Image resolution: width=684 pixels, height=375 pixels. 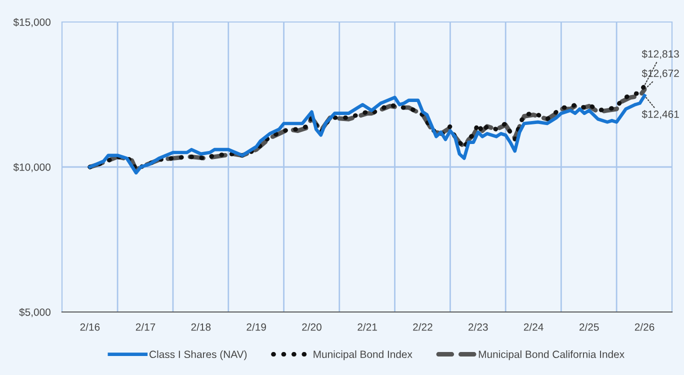 What do you see at coordinates (367, 327) in the screenshot?
I see `x-tick-label: 2/21` at bounding box center [367, 327].